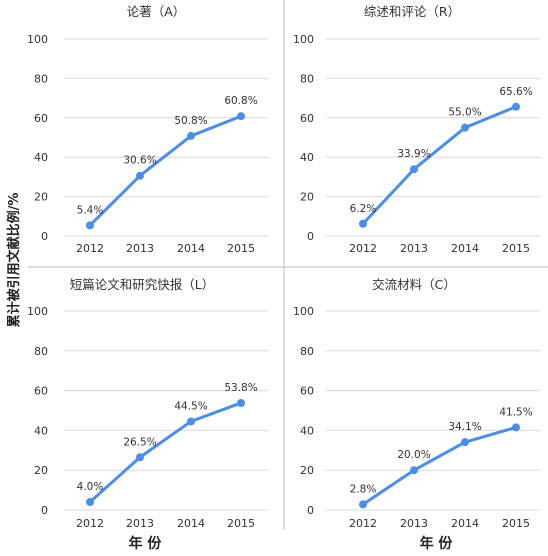  What do you see at coordinates (142, 284) in the screenshot?
I see `chart-title: 短篇论文和研究快报（L）` at bounding box center [142, 284].